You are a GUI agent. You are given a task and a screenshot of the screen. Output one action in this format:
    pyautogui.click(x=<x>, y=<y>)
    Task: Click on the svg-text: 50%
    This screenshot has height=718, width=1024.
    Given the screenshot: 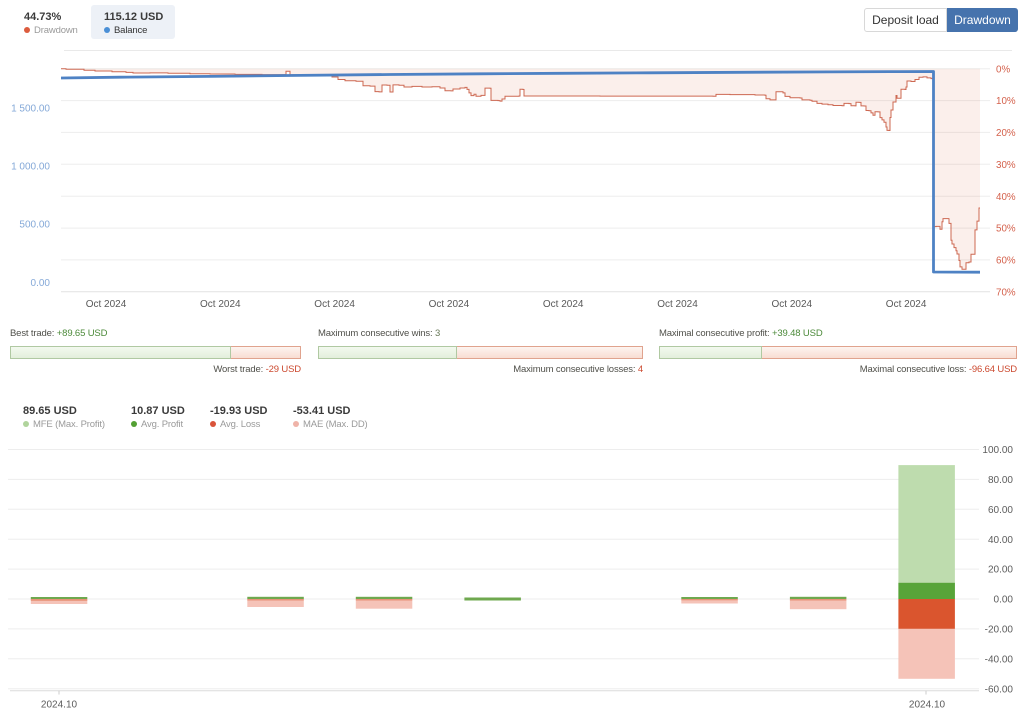 What is the action you would take?
    pyautogui.click(x=1006, y=229)
    